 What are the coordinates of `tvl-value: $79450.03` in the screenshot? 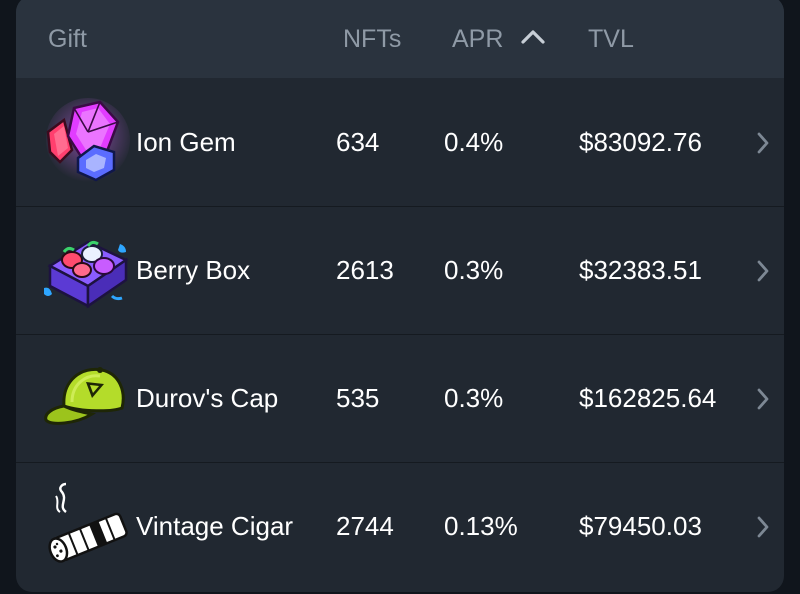 It's located at (640, 526).